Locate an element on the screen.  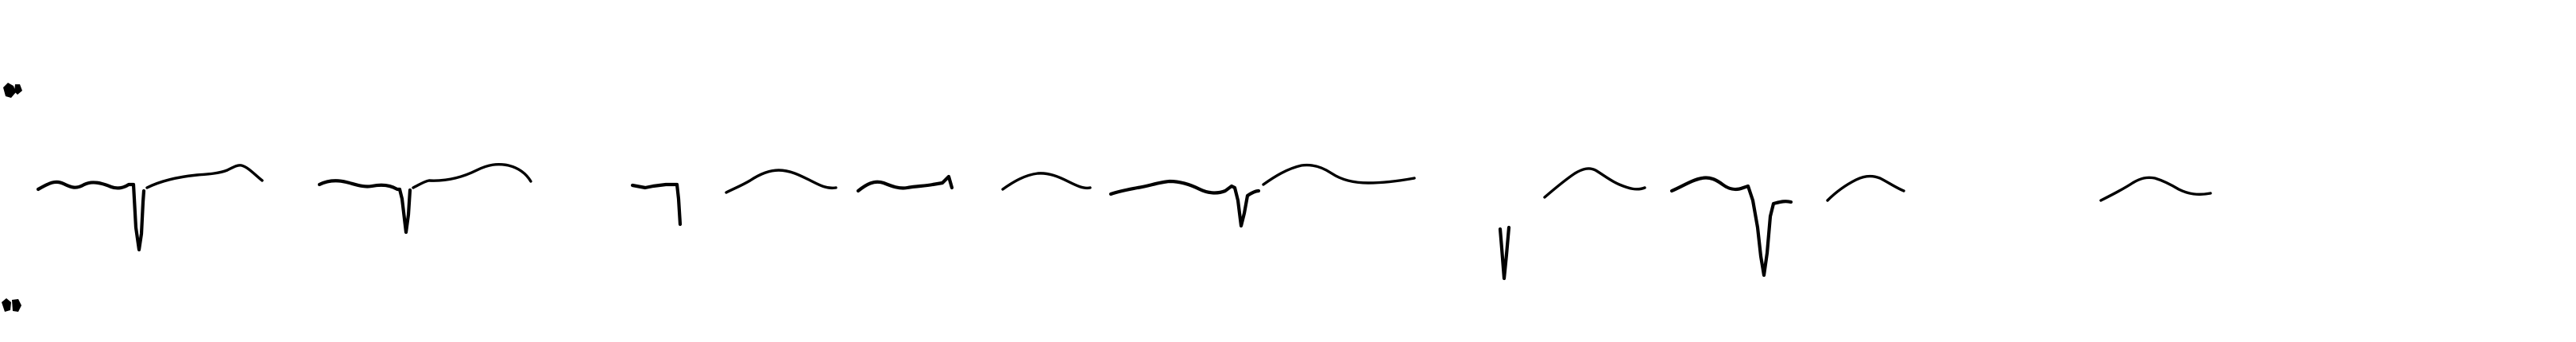
smudge-mark-bottom is located at coordinates (11, 305).